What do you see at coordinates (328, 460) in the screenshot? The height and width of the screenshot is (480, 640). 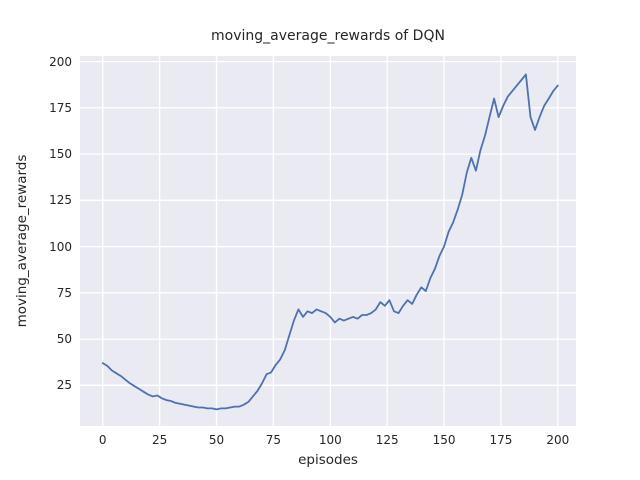 I see `x-axis-label: episodes` at bounding box center [328, 460].